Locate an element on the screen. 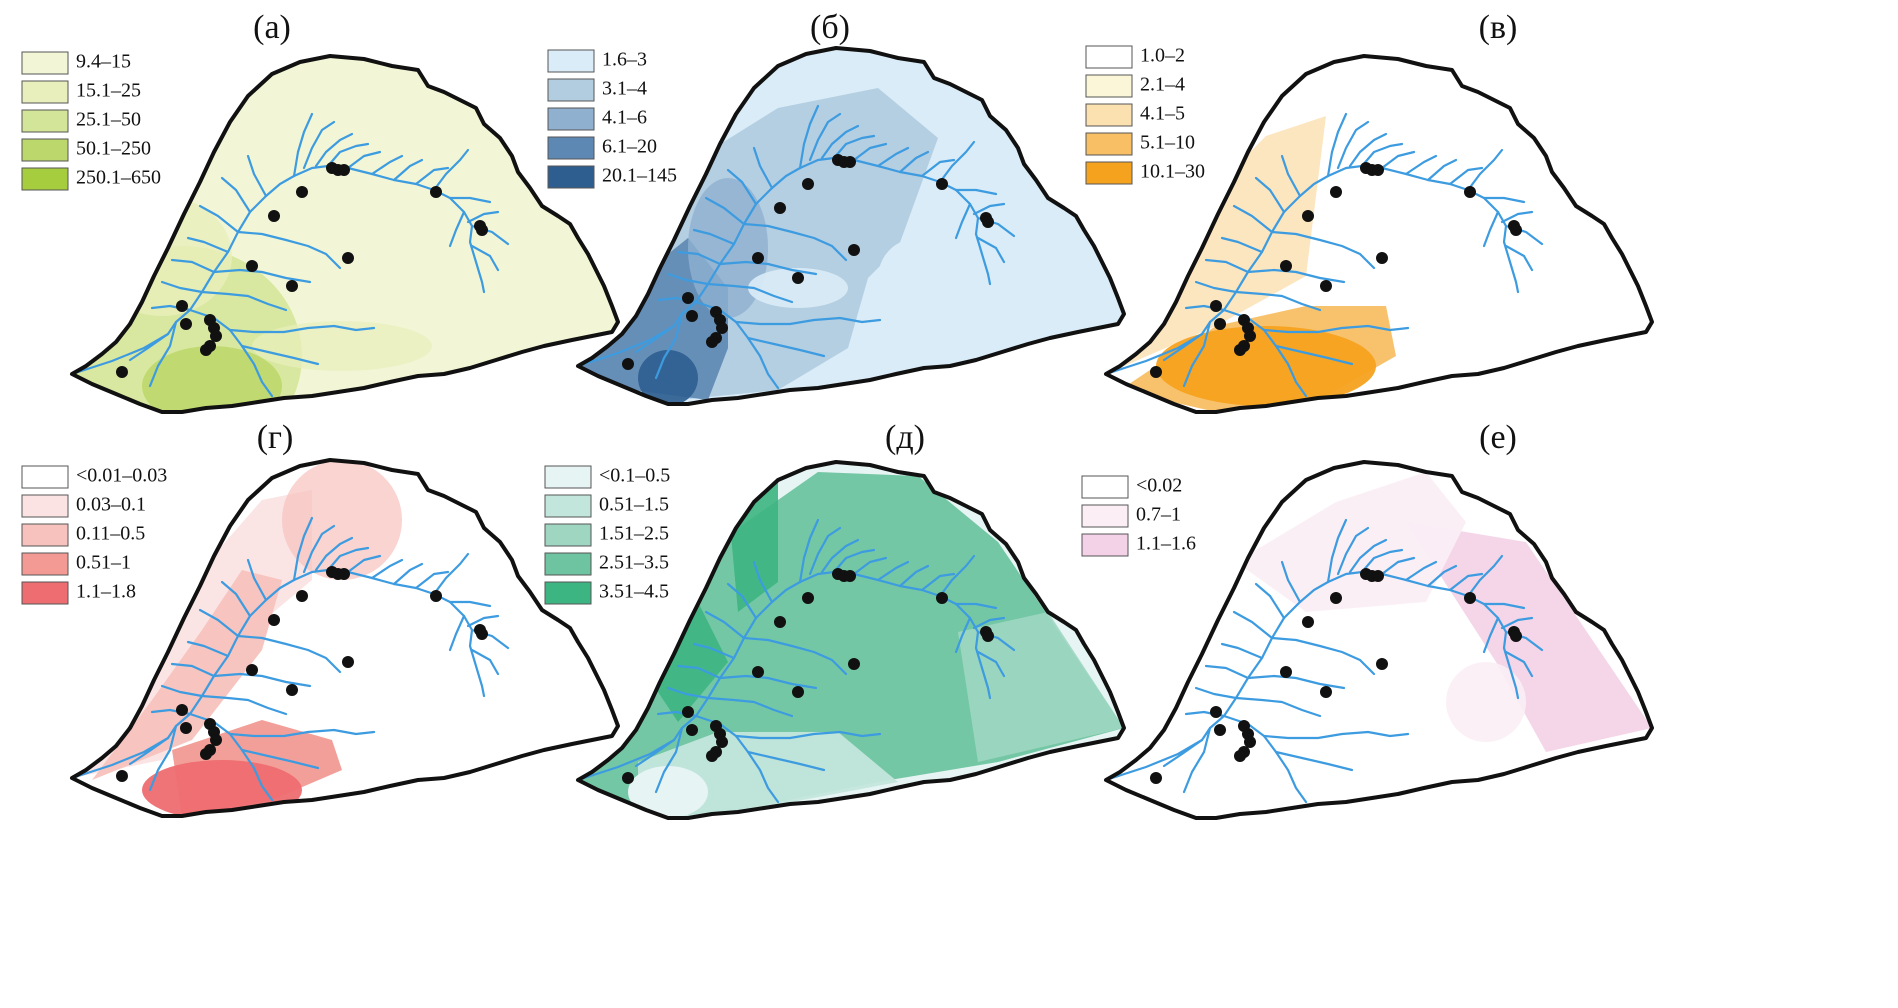 Image resolution: width=1898 pixels, height=1008 pixels. legend-label: 50.1–250 is located at coordinates (113, 149).